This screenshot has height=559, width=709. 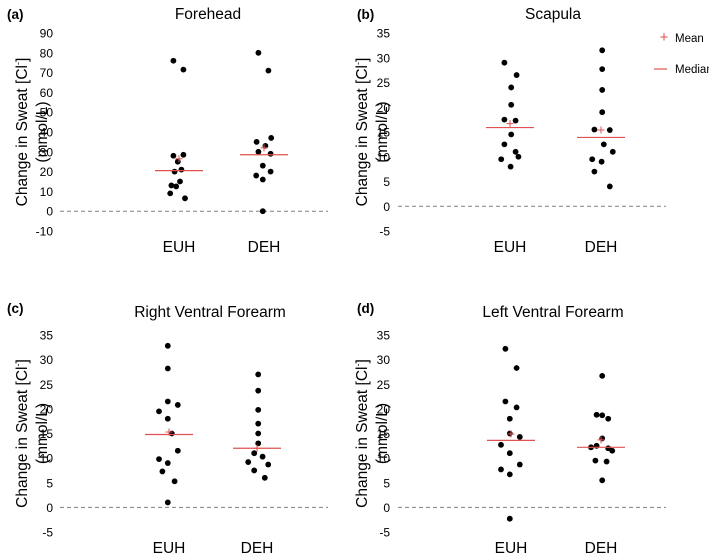 I want to click on group-deh, so click(x=601, y=118).